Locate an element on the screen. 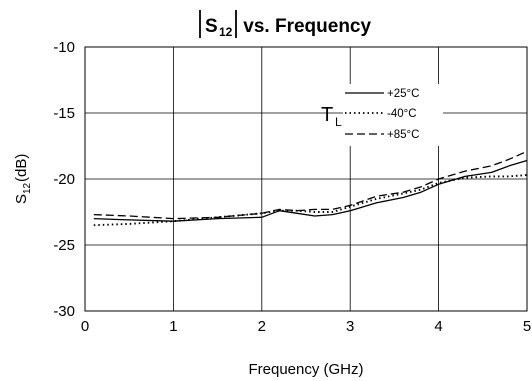 The image size is (532, 381). y-tick-label-4: -30 is located at coordinates (64, 311).